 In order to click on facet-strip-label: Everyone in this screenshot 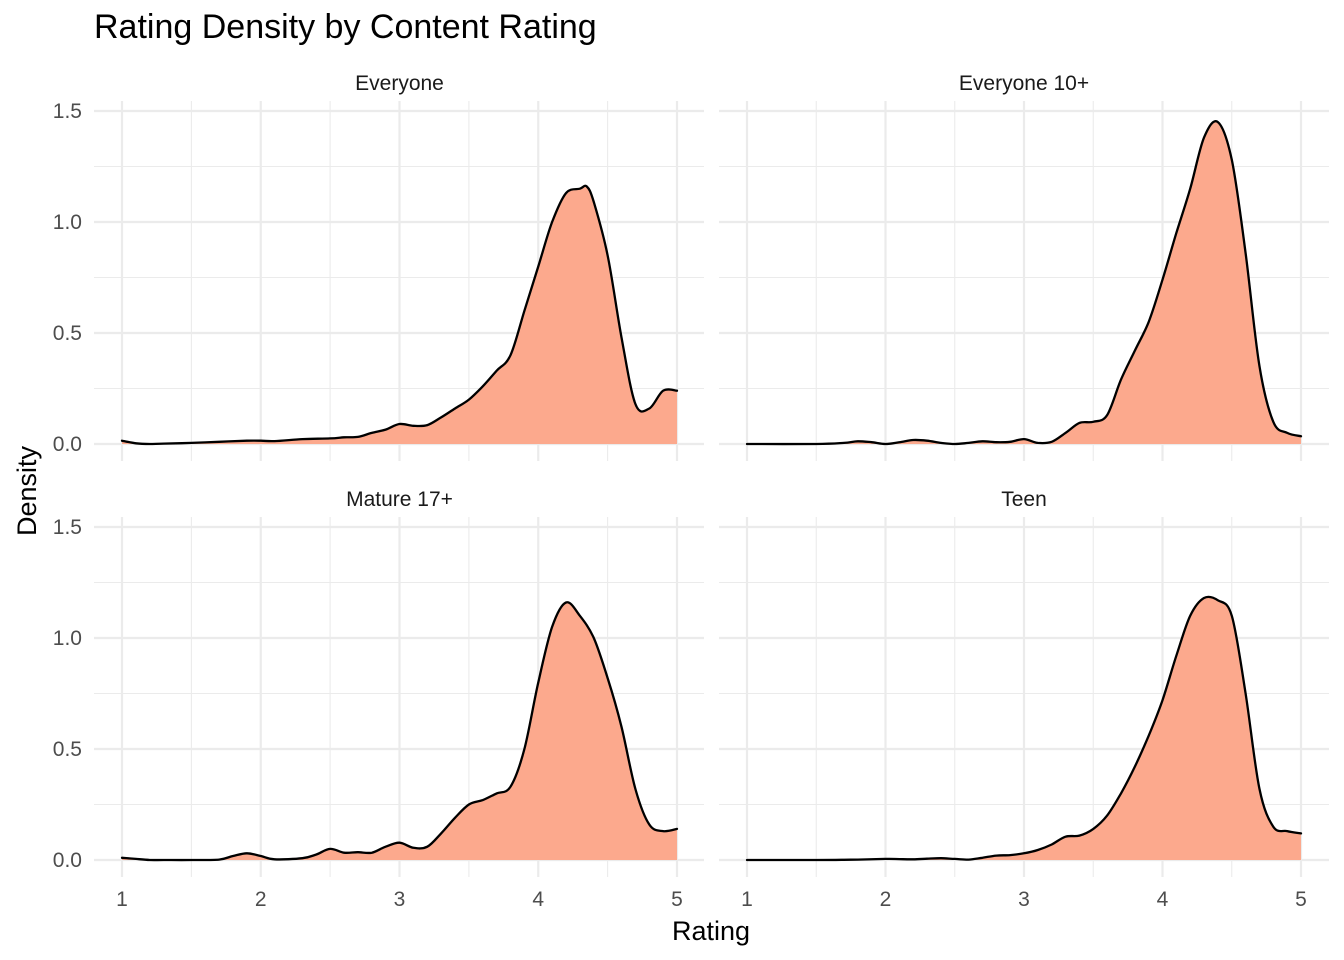, I will do `click(399, 83)`.